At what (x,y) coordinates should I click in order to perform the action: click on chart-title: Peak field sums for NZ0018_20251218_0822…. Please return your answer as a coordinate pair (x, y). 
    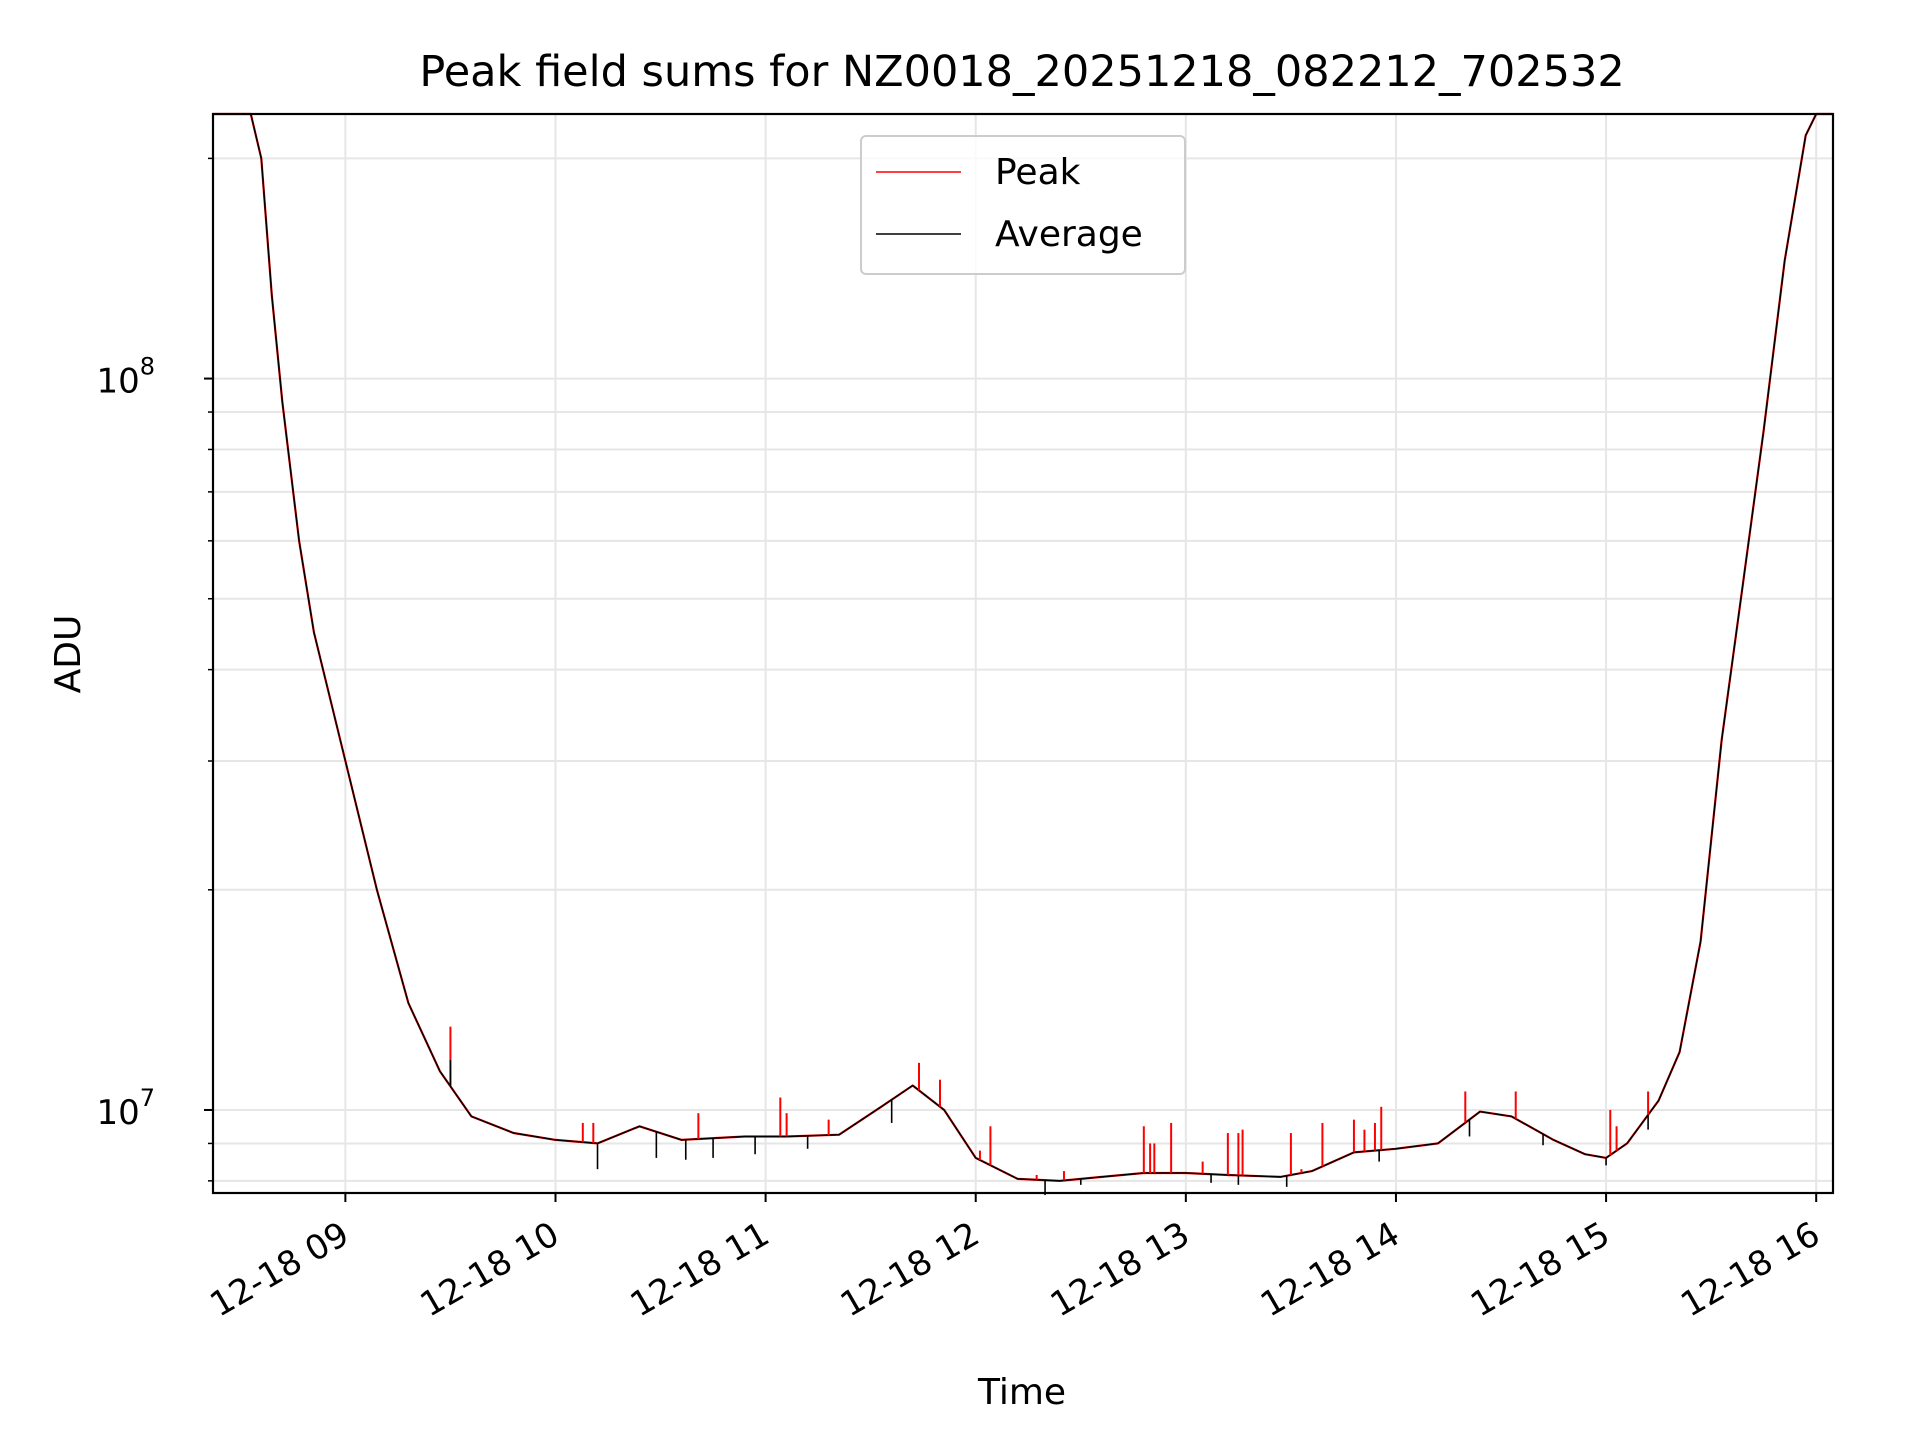
    Looking at the image, I should click on (1021, 72).